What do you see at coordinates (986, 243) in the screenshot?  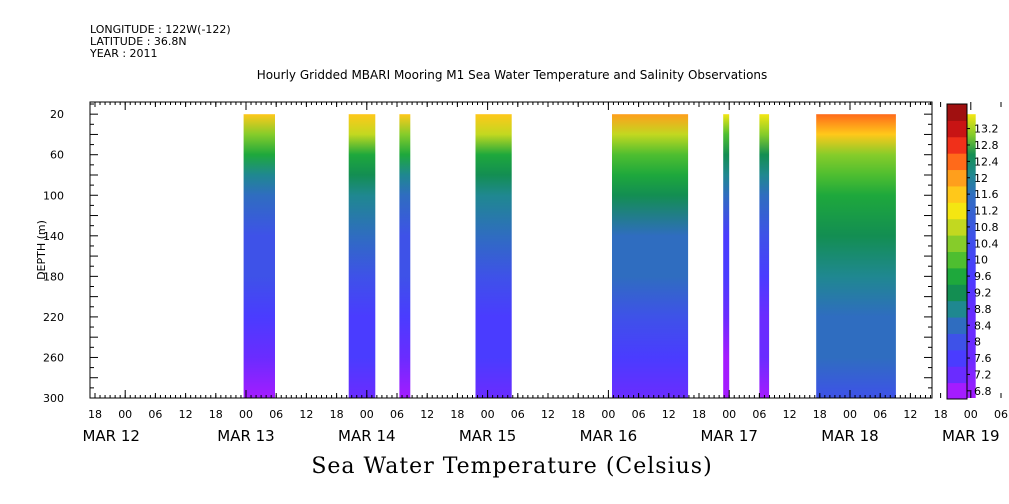 I see `colorbar-label: 10.4` at bounding box center [986, 243].